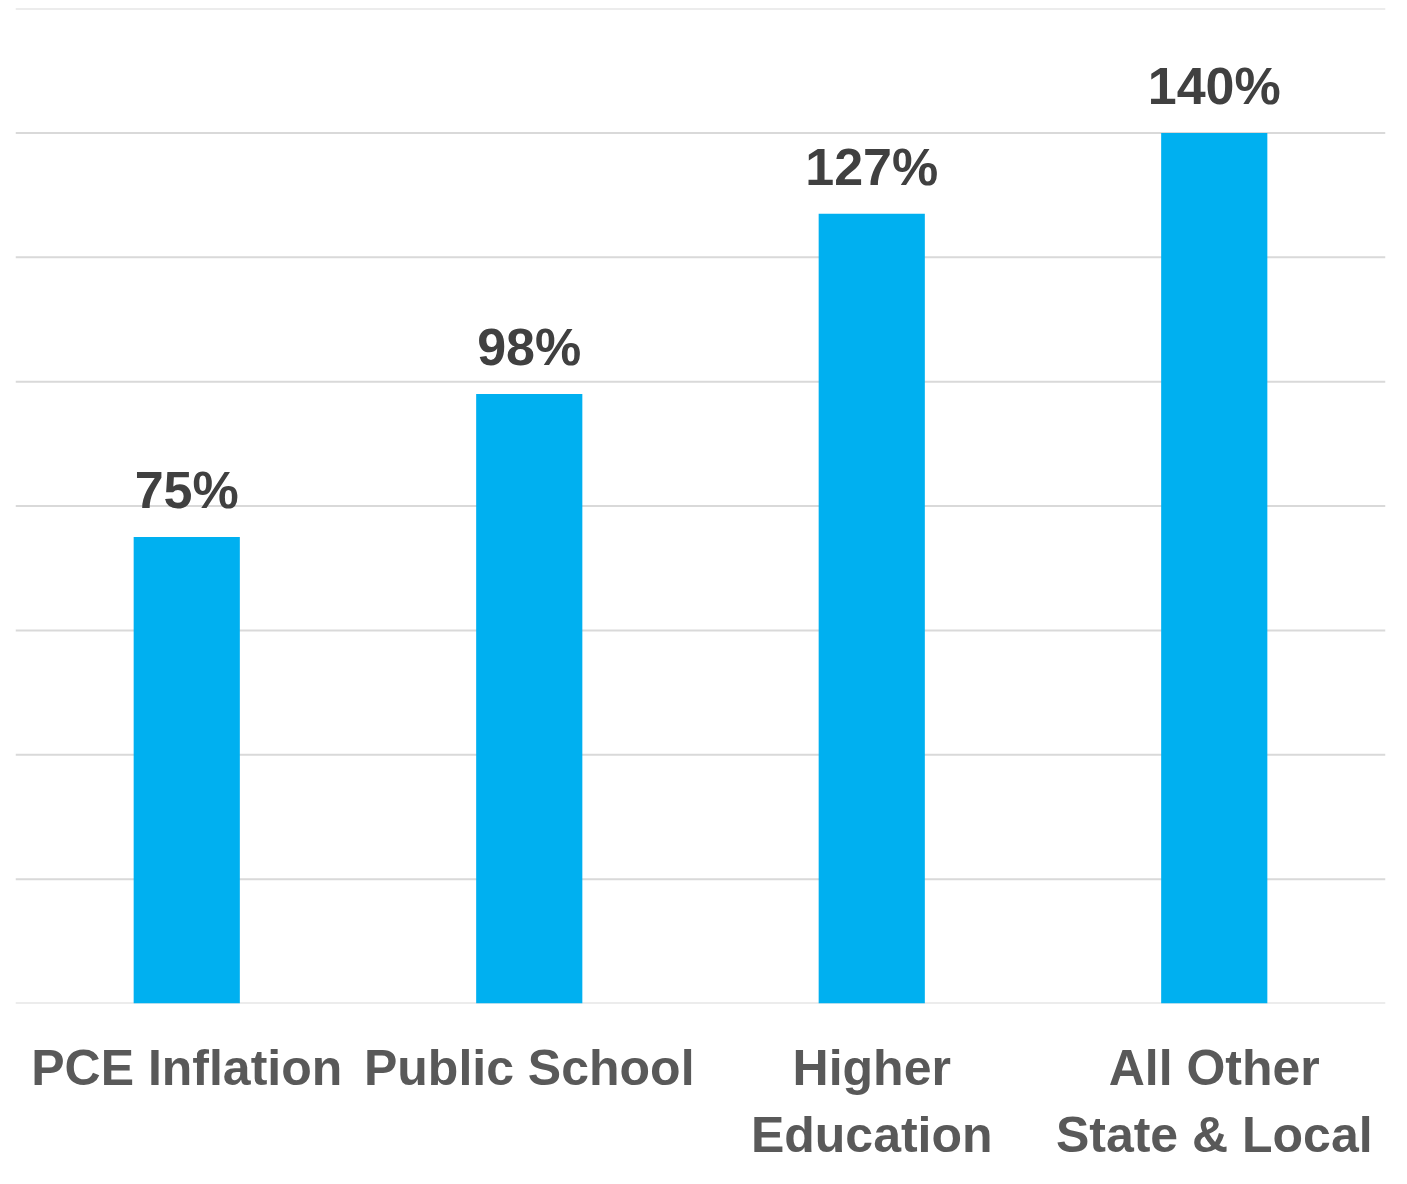 This screenshot has height=1184, width=1407. Describe the element at coordinates (872, 166) in the screenshot. I see `data-label: 127%` at that location.